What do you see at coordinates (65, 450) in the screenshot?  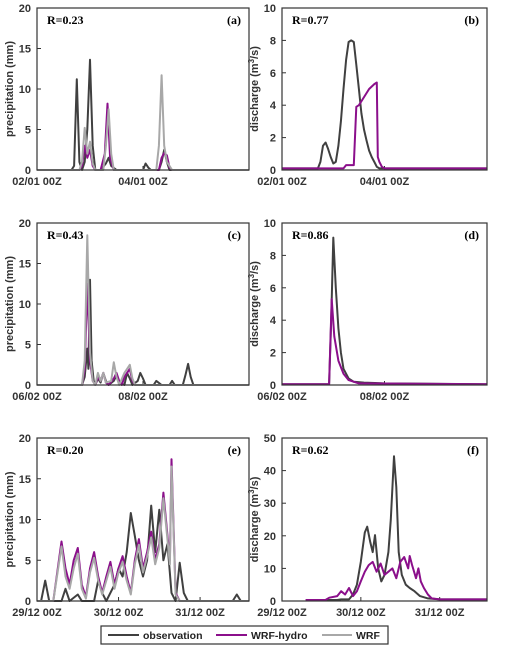 I see `r-value-label: R=0.20` at bounding box center [65, 450].